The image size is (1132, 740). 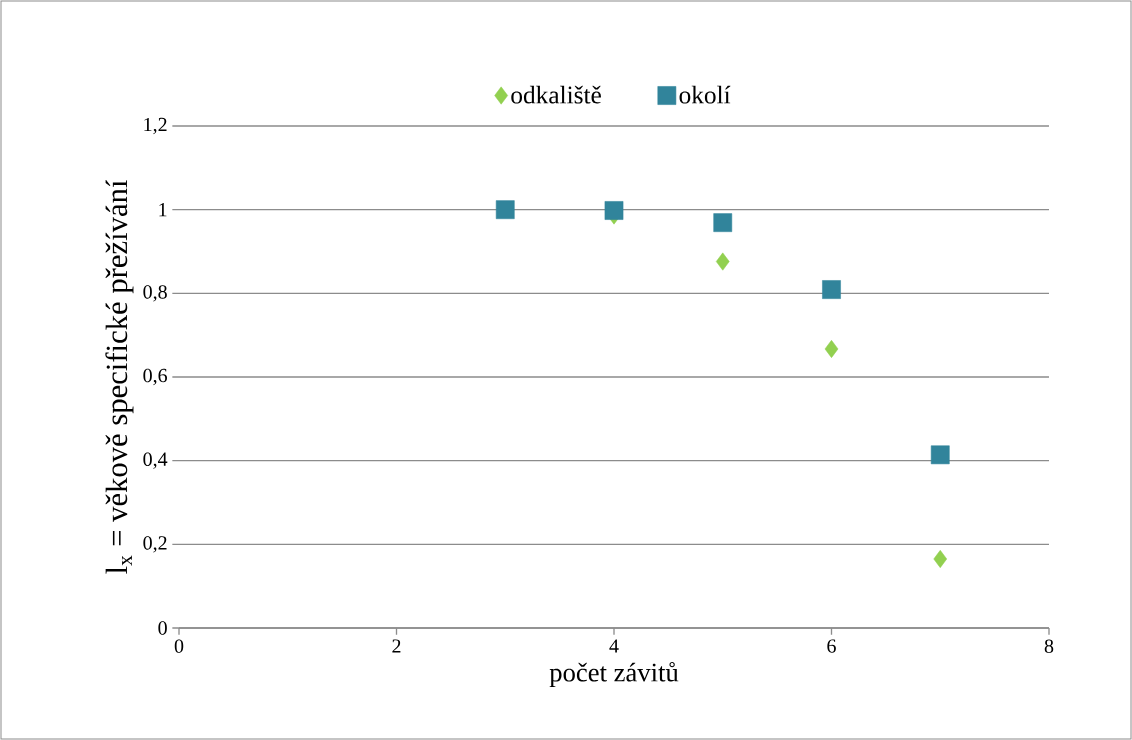 I want to click on y-tick-label: 0,2, so click(x=155, y=544).